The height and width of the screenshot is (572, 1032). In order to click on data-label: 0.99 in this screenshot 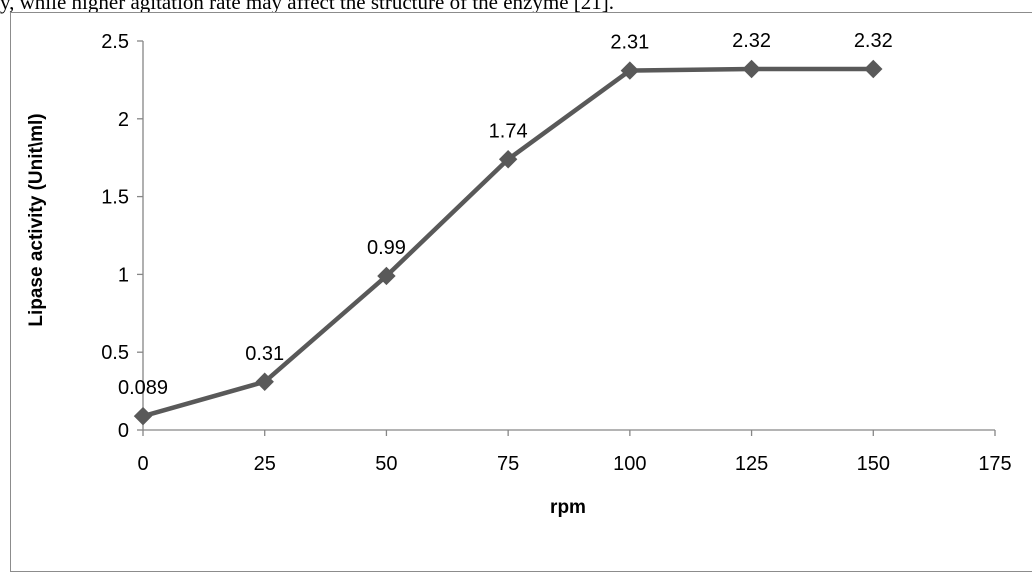, I will do `click(386, 248)`.